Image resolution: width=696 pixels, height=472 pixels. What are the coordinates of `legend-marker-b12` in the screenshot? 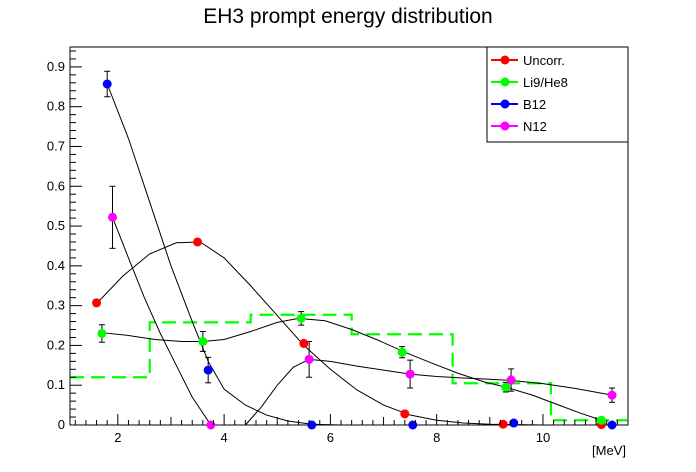 It's located at (505, 104).